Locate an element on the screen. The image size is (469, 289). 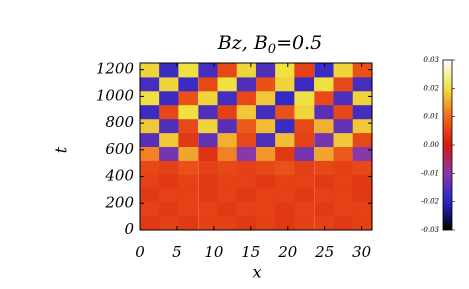
x-tick-label: 20 is located at coordinates (287, 252).